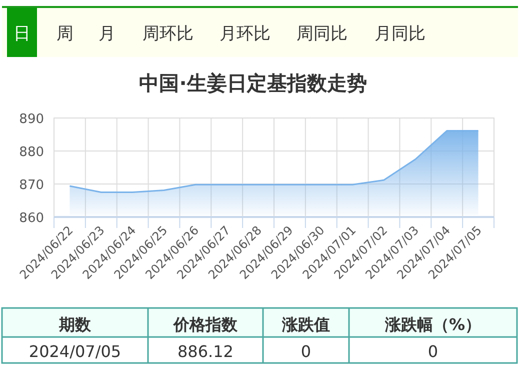 The image size is (520, 370). I want to click on y-tick-label: 870, so click(31, 185).